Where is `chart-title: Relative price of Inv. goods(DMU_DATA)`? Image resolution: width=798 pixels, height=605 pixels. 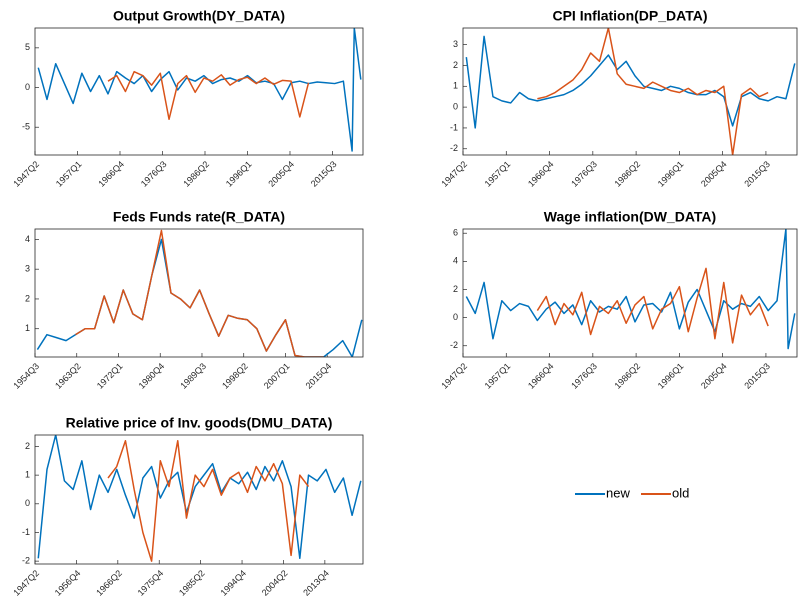
chart-title: Relative price of Inv. goods(DMU_DATA) is located at coordinates (199, 423).